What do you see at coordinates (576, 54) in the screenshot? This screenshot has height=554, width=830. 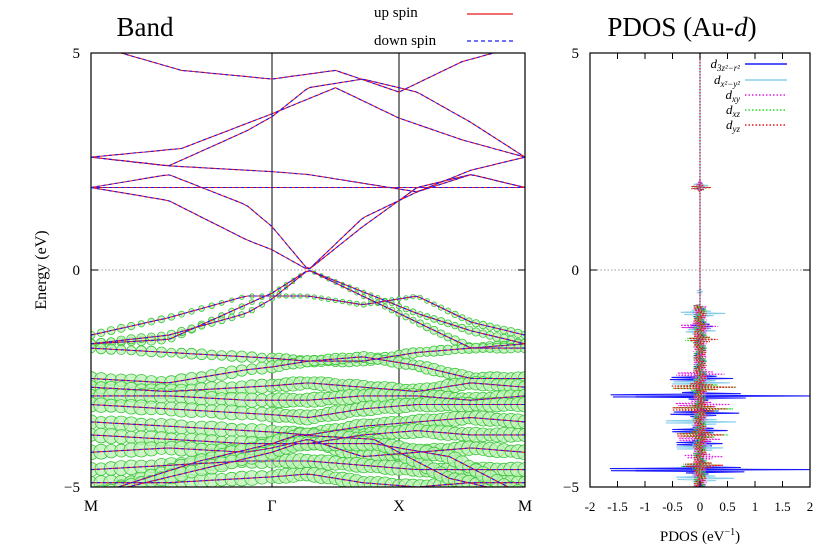 I see `pdos-ytick-5: 5` at bounding box center [576, 54].